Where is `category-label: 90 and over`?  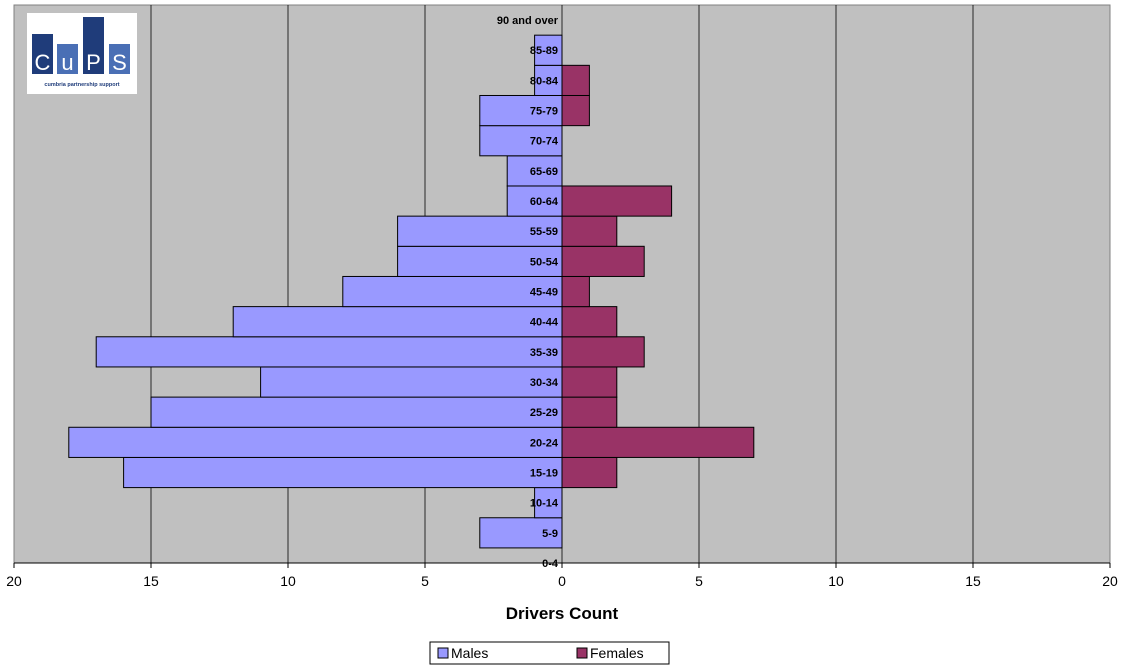
category-label: 90 and over is located at coordinates (528, 21).